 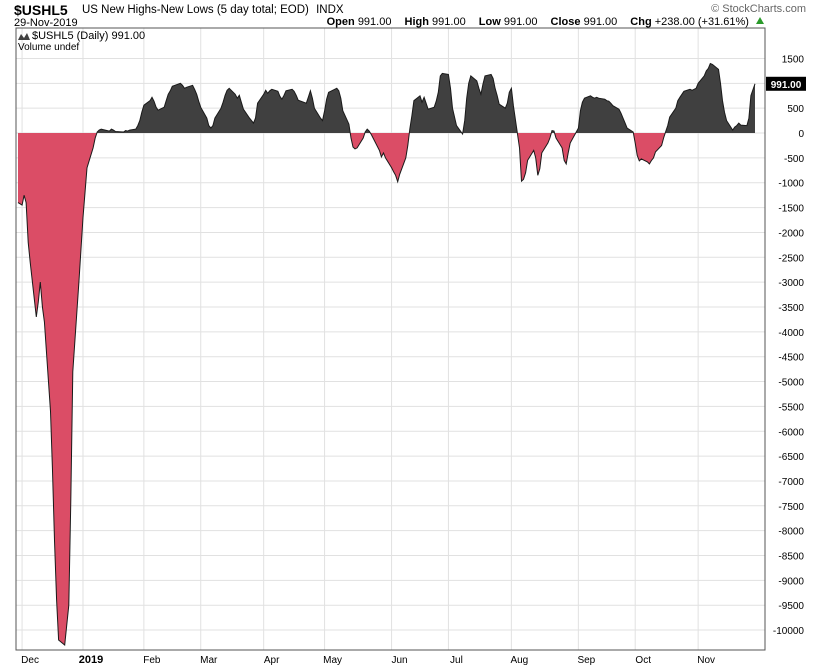 What do you see at coordinates (46, 23) in the screenshot?
I see `chart-date: 29-Nov-2019` at bounding box center [46, 23].